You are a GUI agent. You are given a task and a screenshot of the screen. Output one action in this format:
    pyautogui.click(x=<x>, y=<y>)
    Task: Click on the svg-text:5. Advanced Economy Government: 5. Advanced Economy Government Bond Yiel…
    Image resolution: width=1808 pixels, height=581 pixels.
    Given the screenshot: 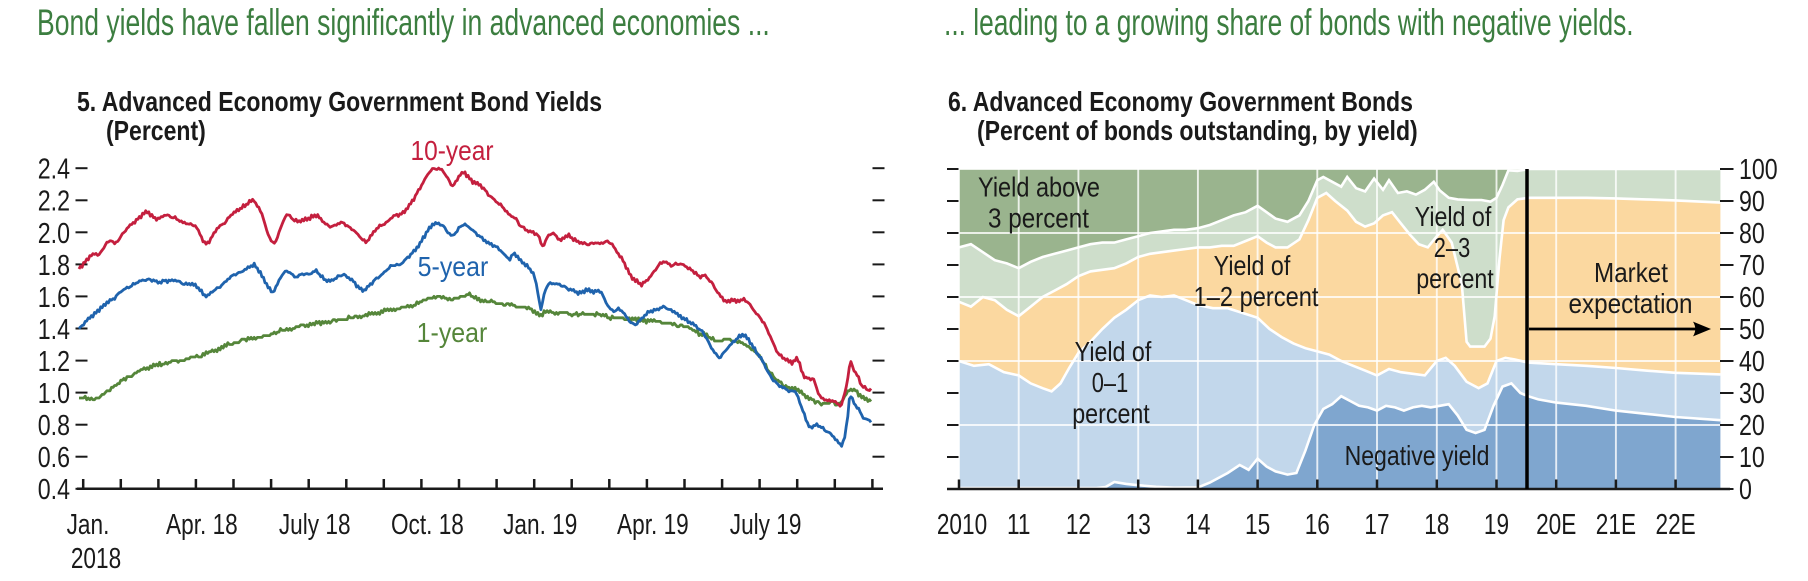 What is the action you would take?
    pyautogui.click(x=339, y=102)
    